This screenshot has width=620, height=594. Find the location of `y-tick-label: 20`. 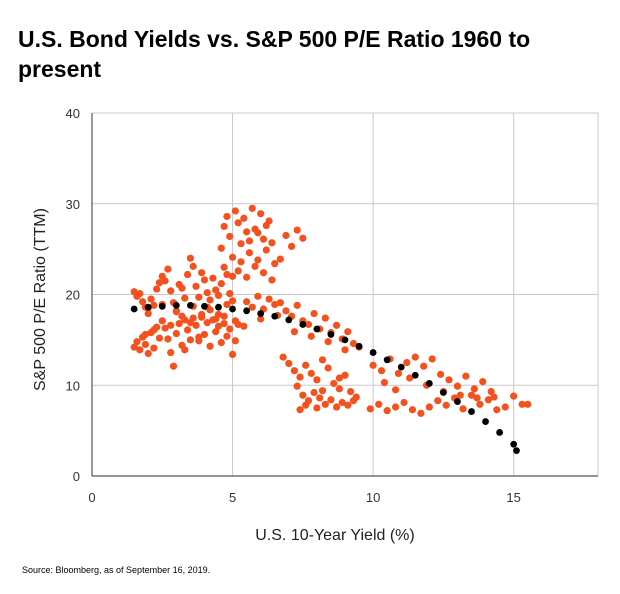

y-tick-label: 20 is located at coordinates (73, 295).